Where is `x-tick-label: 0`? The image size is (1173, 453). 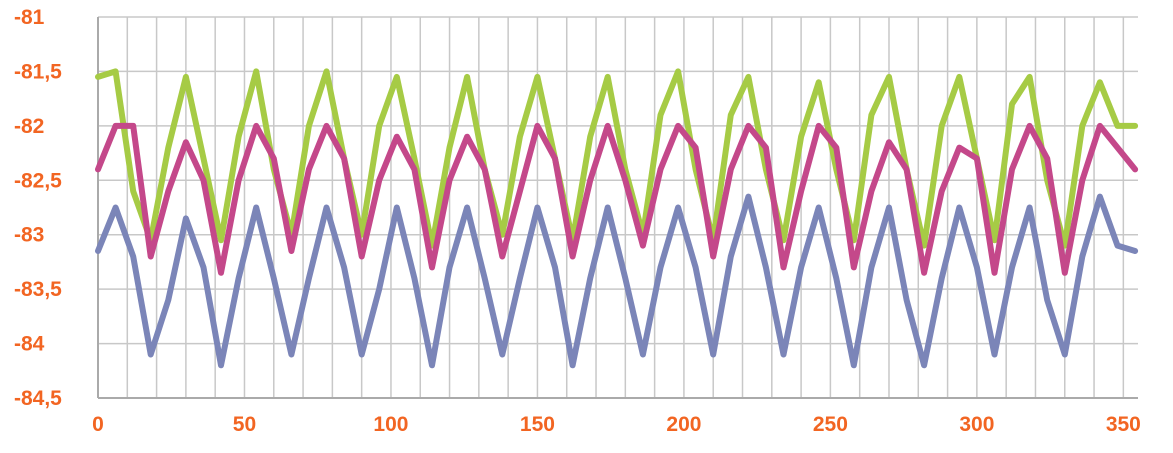
x-tick-label: 0 is located at coordinates (98, 424).